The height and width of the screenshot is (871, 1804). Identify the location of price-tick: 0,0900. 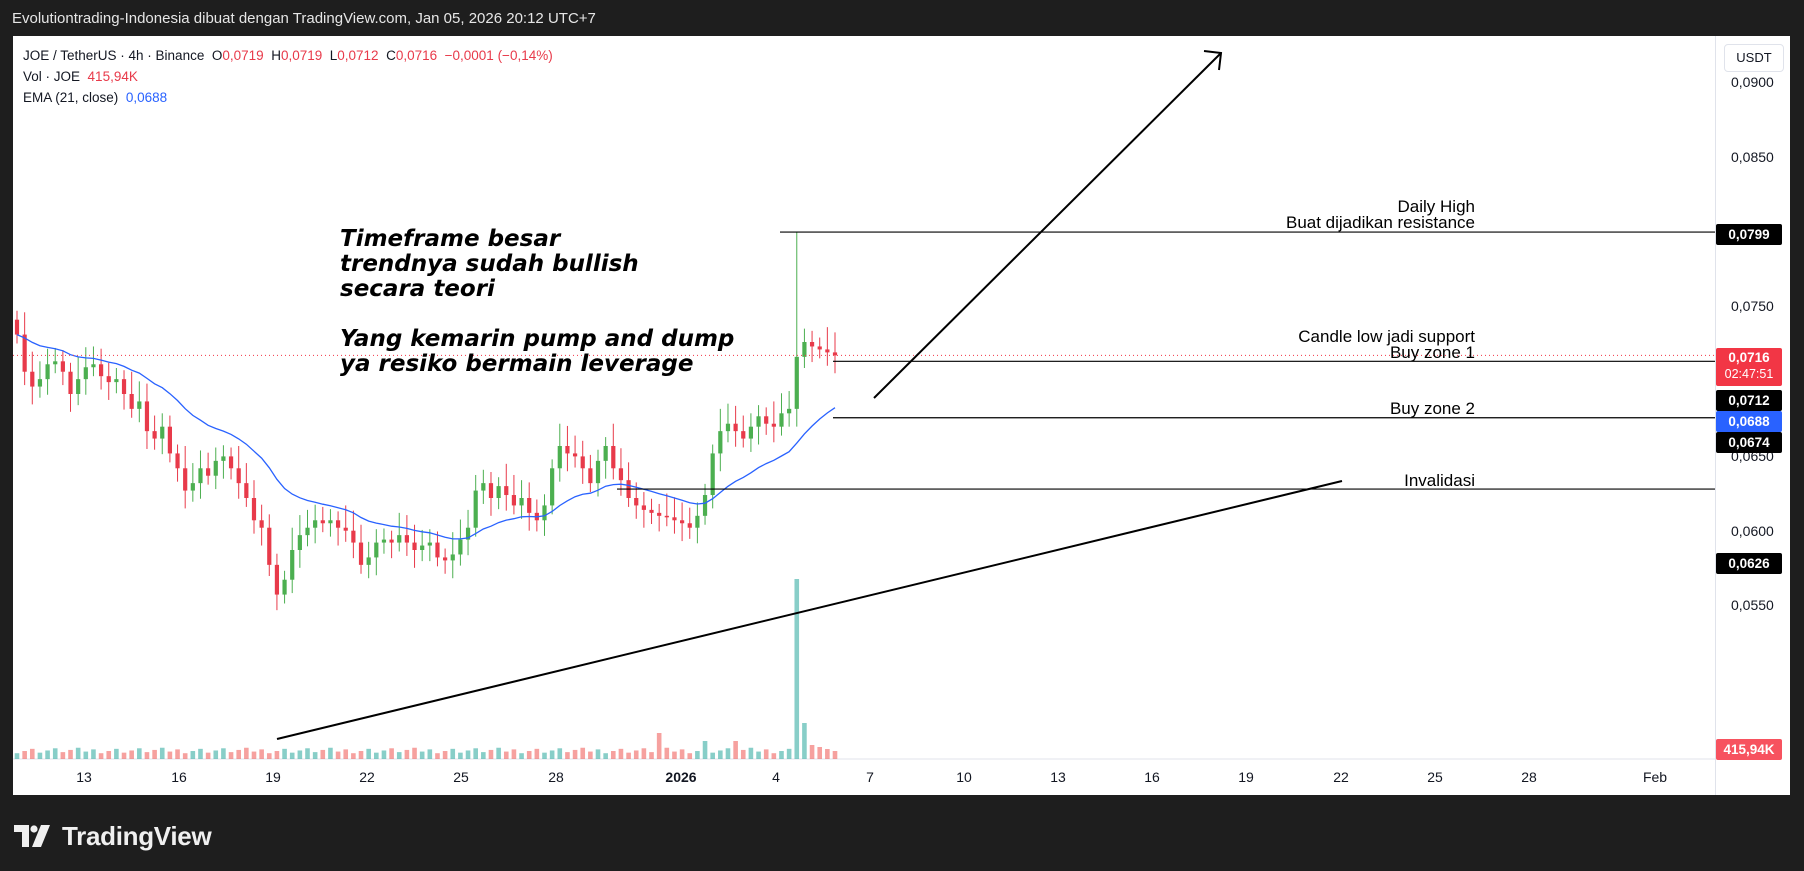
(1752, 82).